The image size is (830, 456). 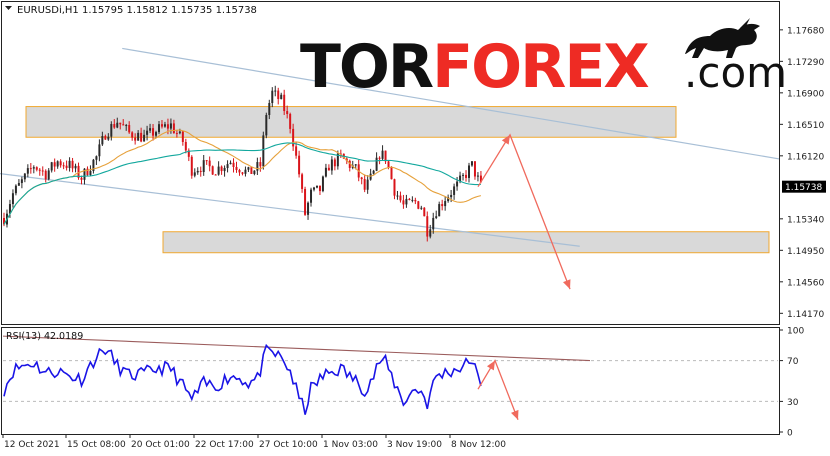 What do you see at coordinates (490, 365) in the screenshot?
I see `rsi-forecast-arrow-head` at bounding box center [490, 365].